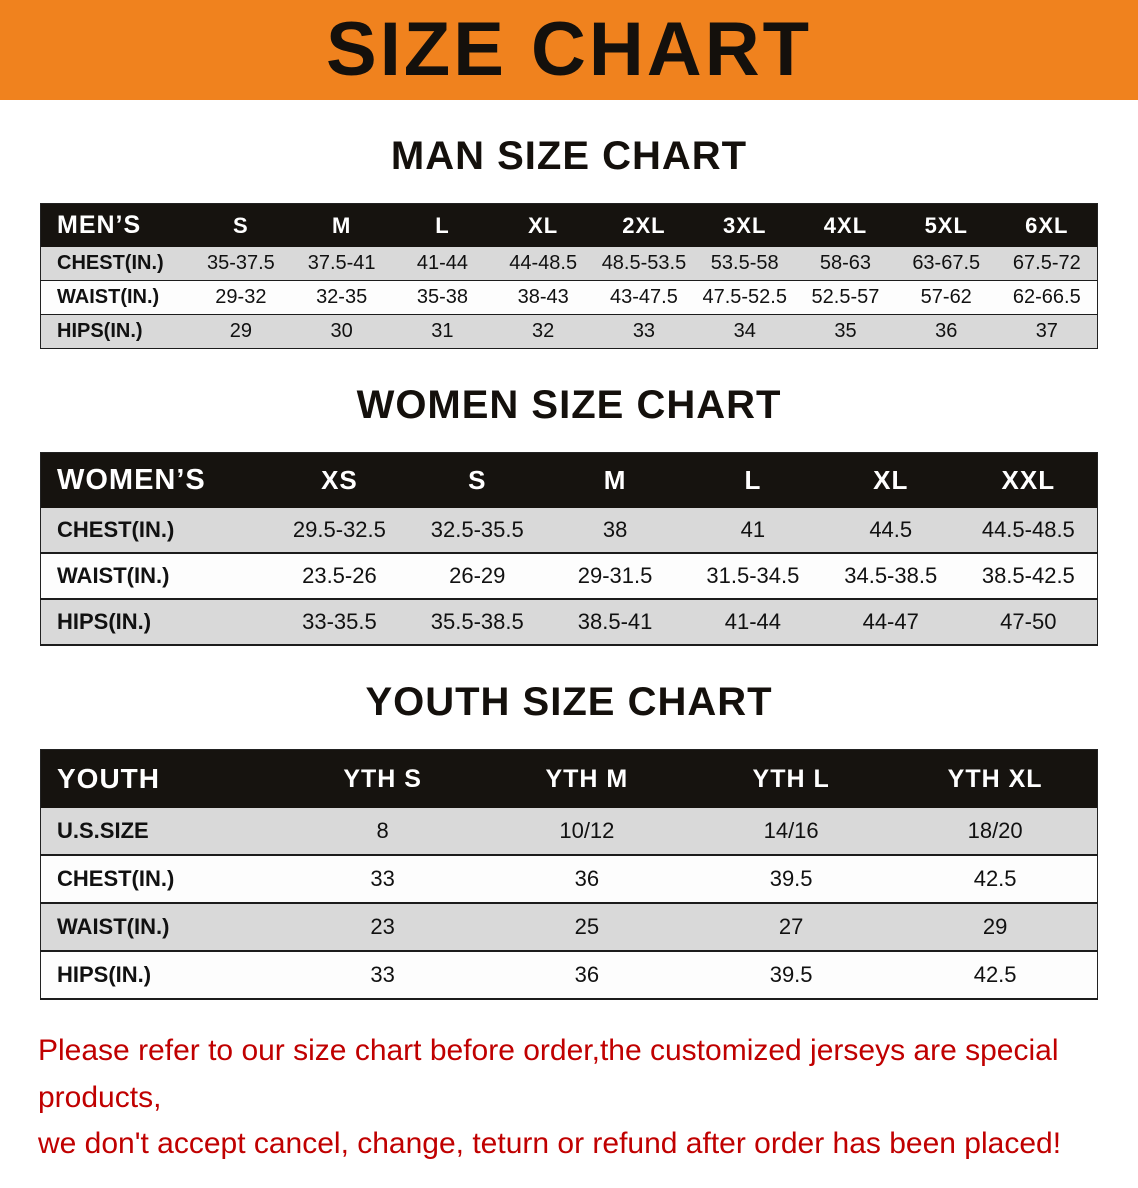  I want to click on size-value-cell: 27, so click(791, 926).